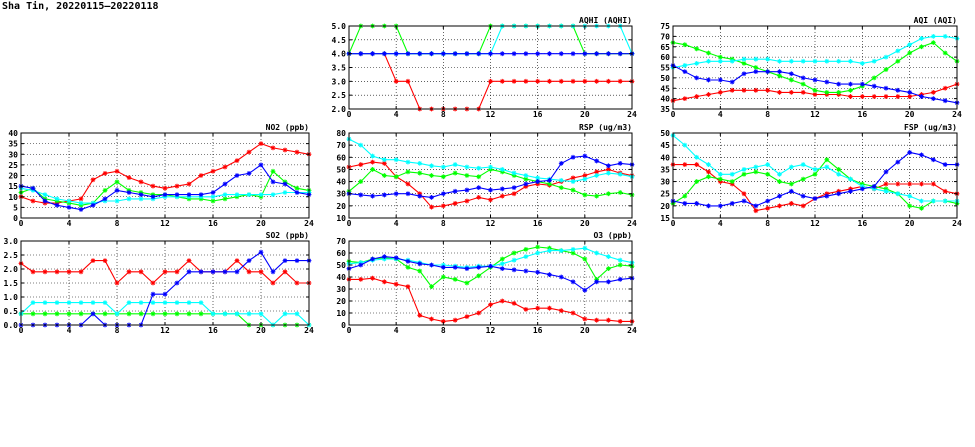 This screenshot has width=975, height=447. Describe the element at coordinates (341, 145) in the screenshot. I see `y-tick-label: 70` at that location.